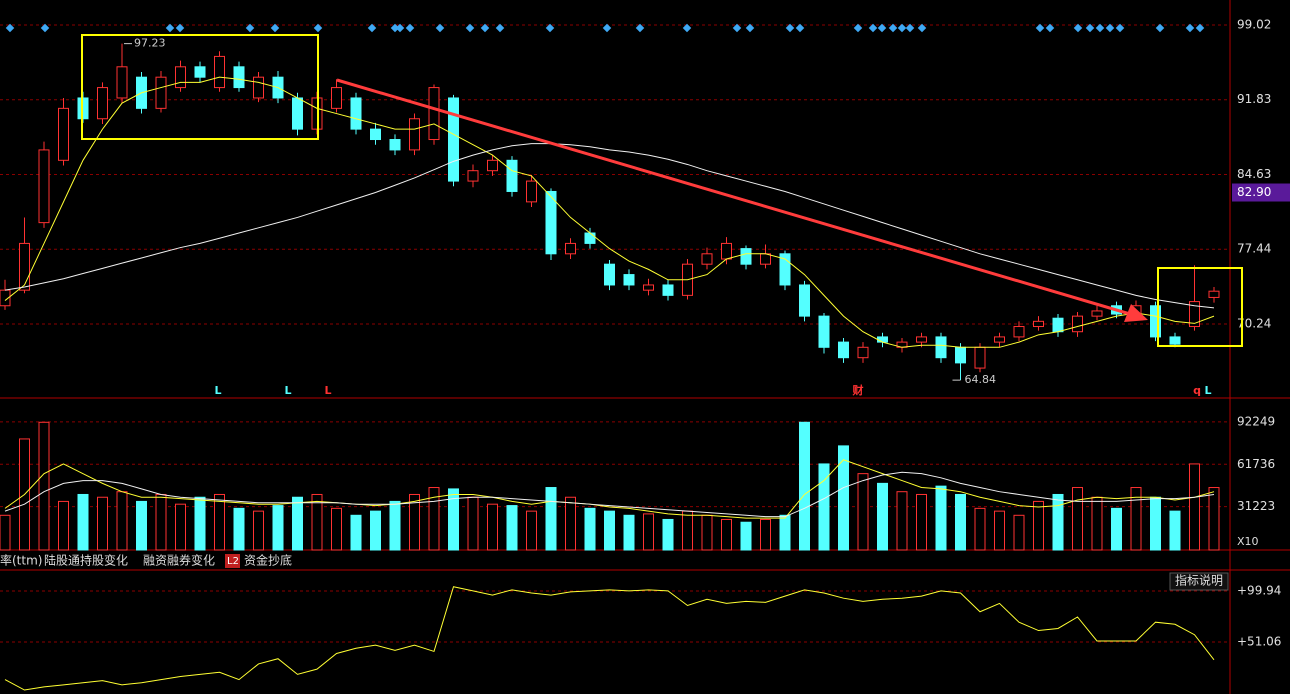 The width and height of the screenshot is (1290, 694). I want to click on unit-label: X10, so click(1248, 541).